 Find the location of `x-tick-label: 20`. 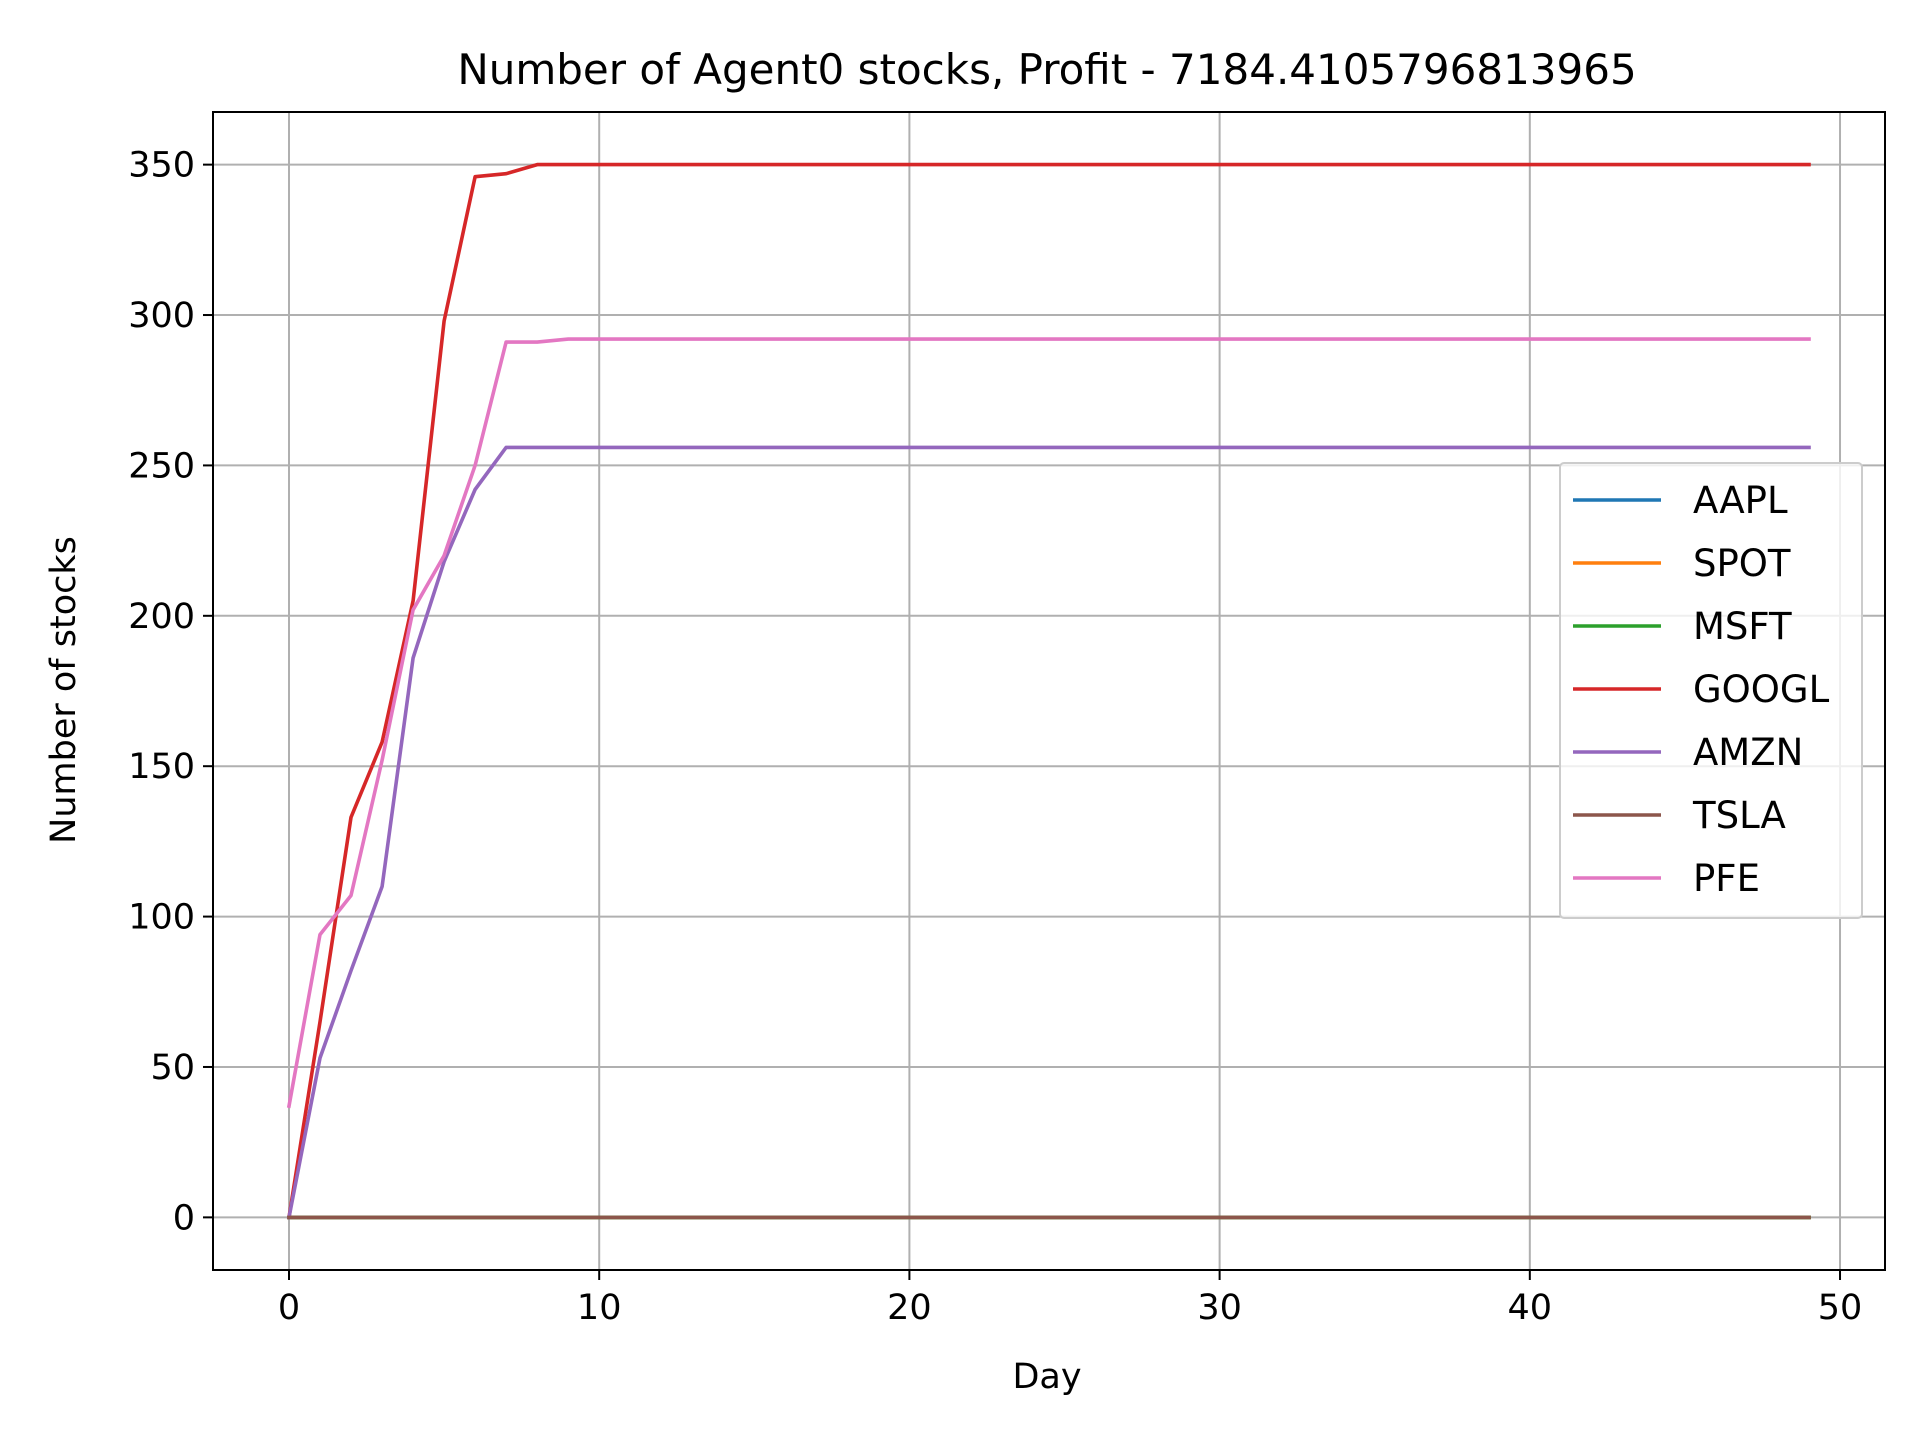

x-tick-label: 20 is located at coordinates (909, 1308).